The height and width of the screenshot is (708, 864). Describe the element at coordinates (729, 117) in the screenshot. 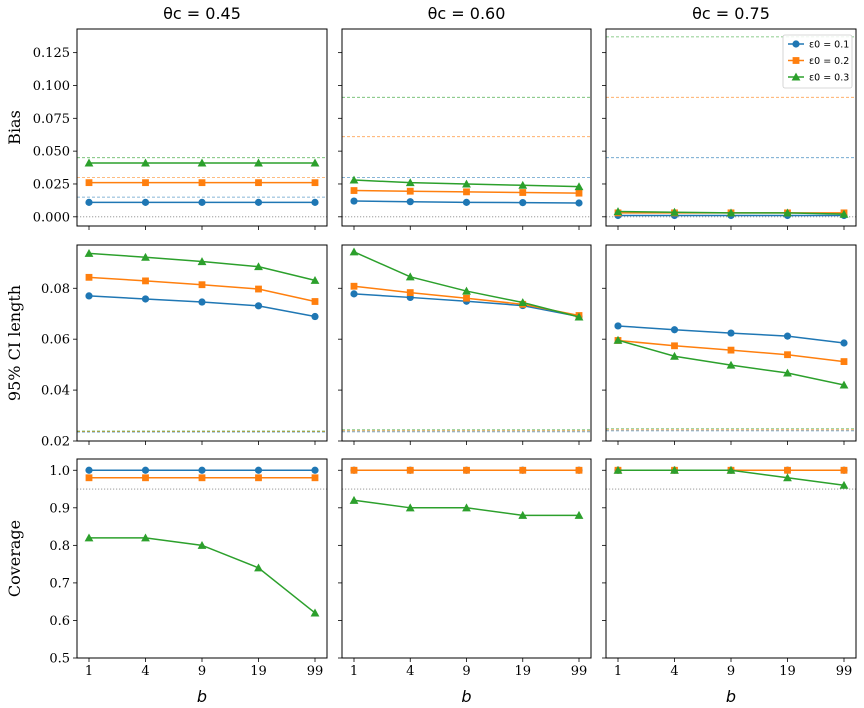

I see `panel-bias-3: θc = 0.75` at that location.